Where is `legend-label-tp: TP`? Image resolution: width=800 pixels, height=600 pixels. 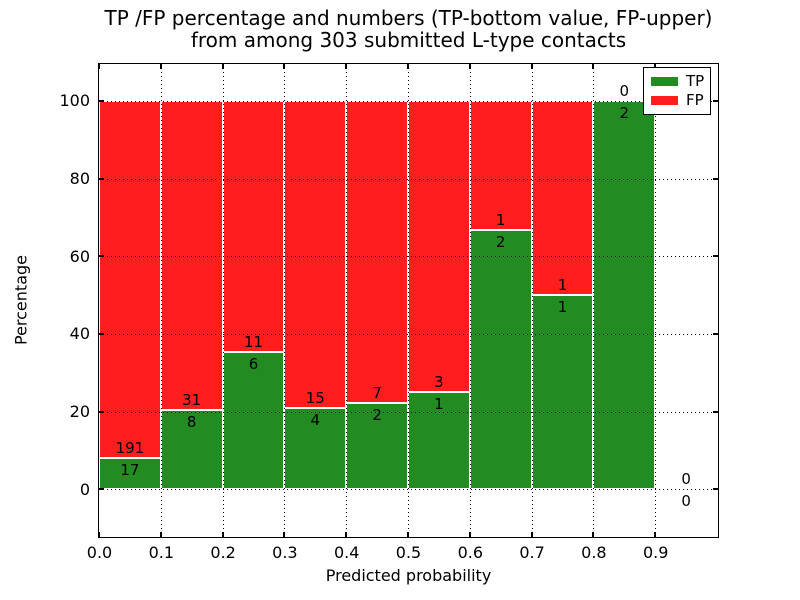 legend-label-tp: TP is located at coordinates (695, 81).